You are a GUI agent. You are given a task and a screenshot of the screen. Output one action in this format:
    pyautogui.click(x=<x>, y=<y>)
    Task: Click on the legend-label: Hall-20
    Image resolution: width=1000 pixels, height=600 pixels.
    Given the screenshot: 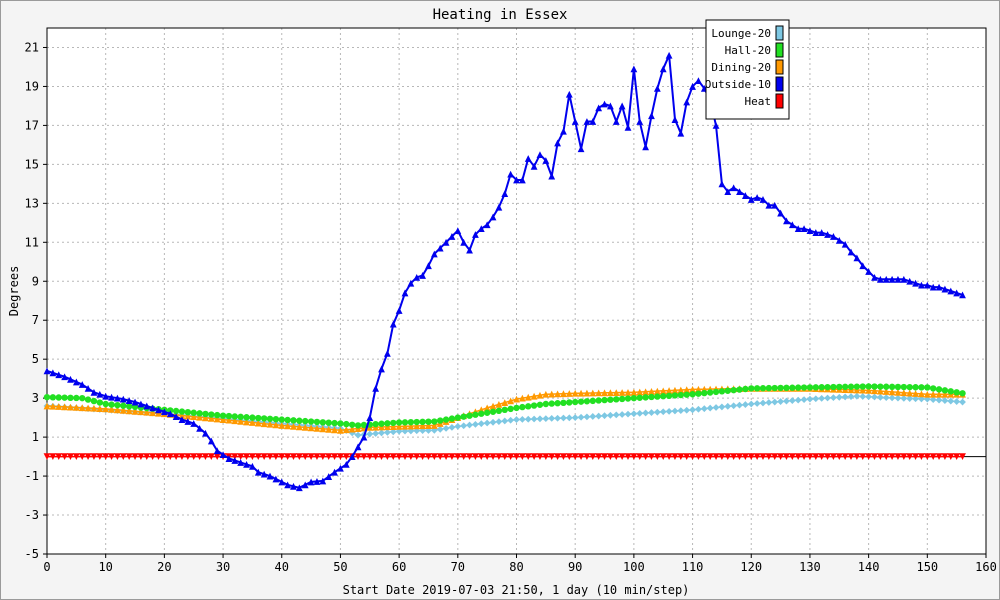 What is the action you would take?
    pyautogui.click(x=748, y=50)
    